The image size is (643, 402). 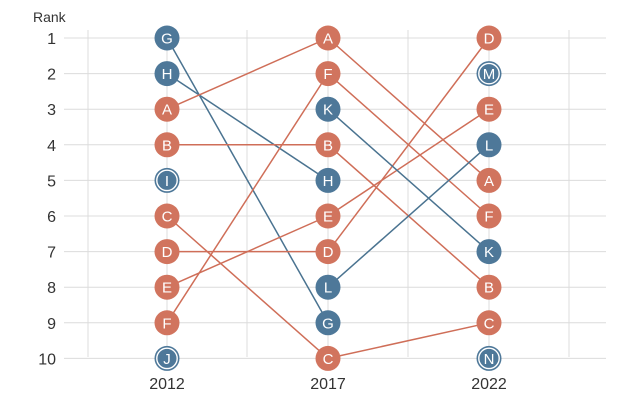 I want to click on series-line-k, so click(x=408, y=180).